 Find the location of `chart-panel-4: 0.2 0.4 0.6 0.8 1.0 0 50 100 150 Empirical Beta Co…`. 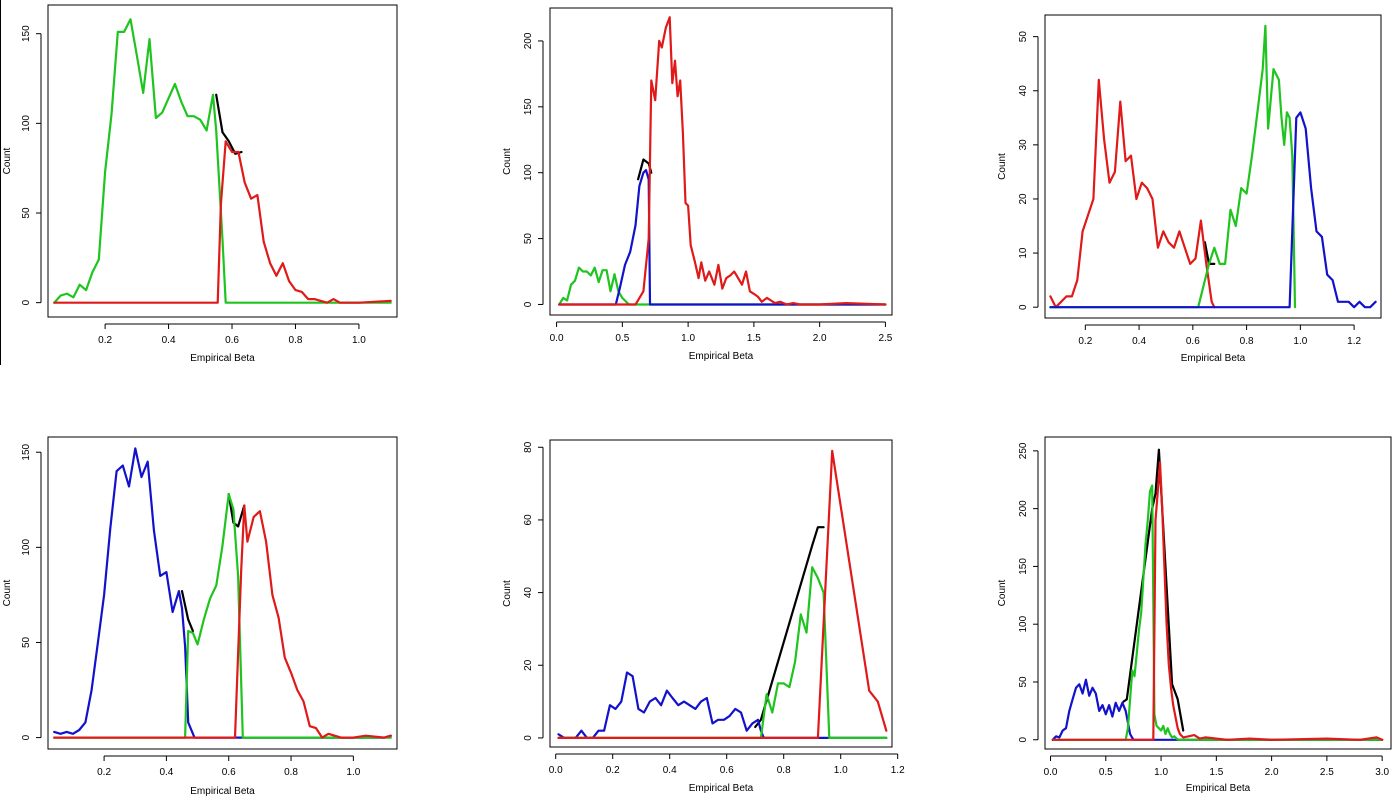

chart-panel-4: 0.2 0.4 0.6 0.8 1.0 0 50 100 150 Empirical Beta Co… is located at coordinates (200, 616).